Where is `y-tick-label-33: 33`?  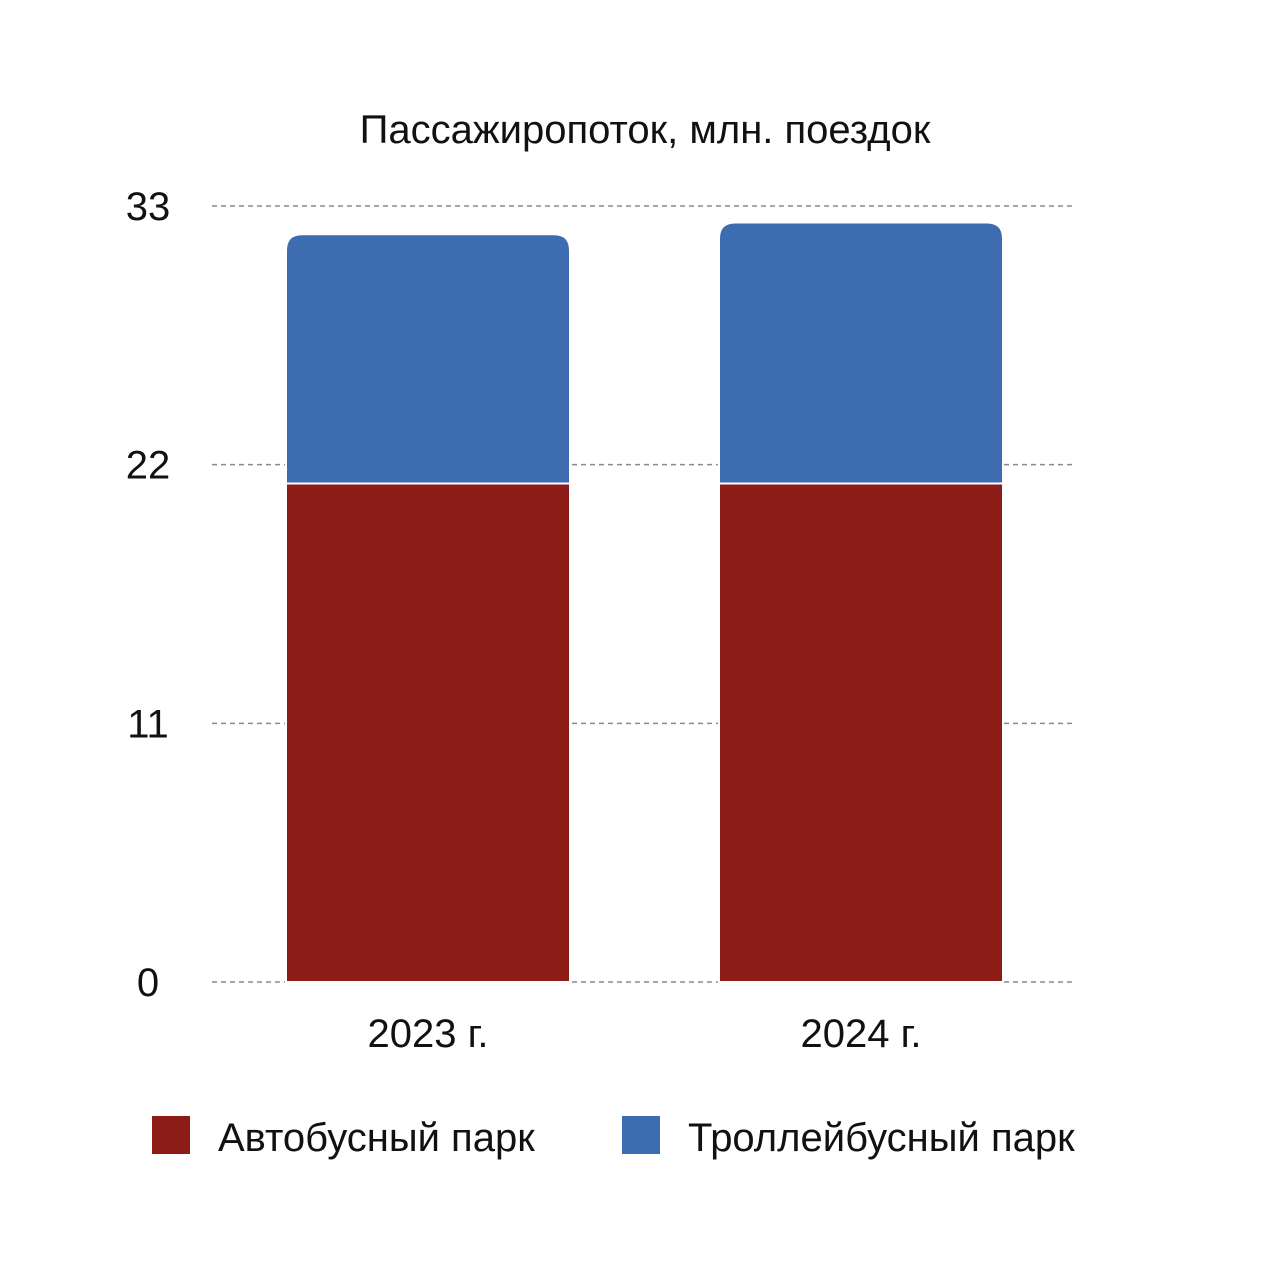 y-tick-label-33: 33 is located at coordinates (148, 207).